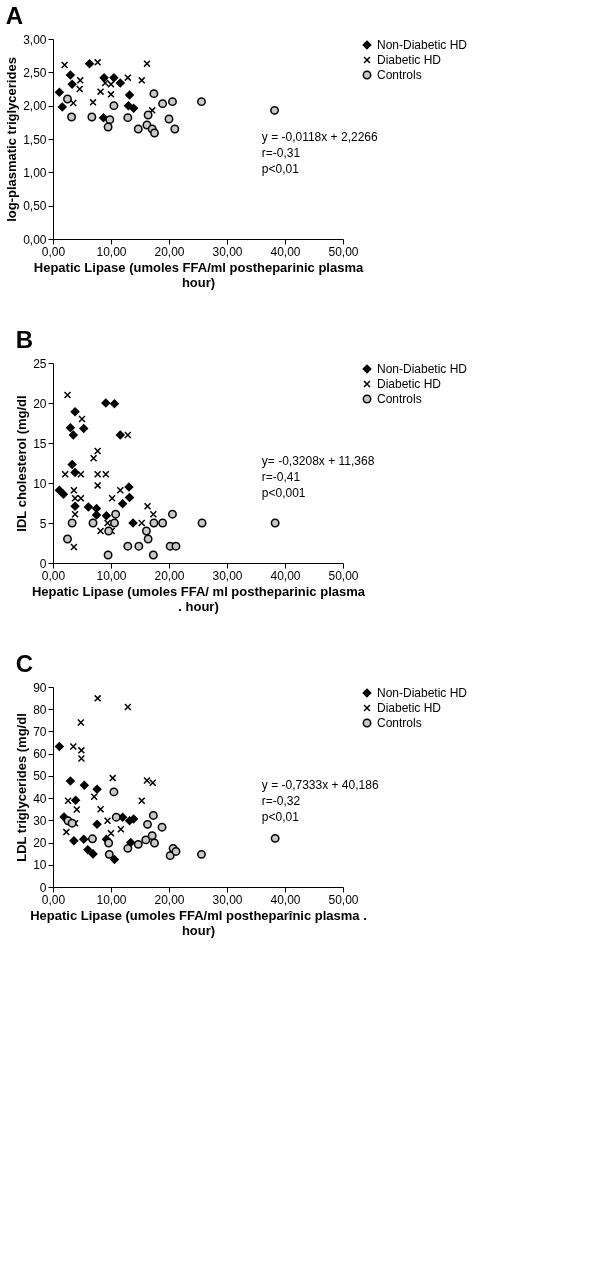  I want to click on y-axis-title: LDL triglycerides (mg/dl, so click(22, 787).